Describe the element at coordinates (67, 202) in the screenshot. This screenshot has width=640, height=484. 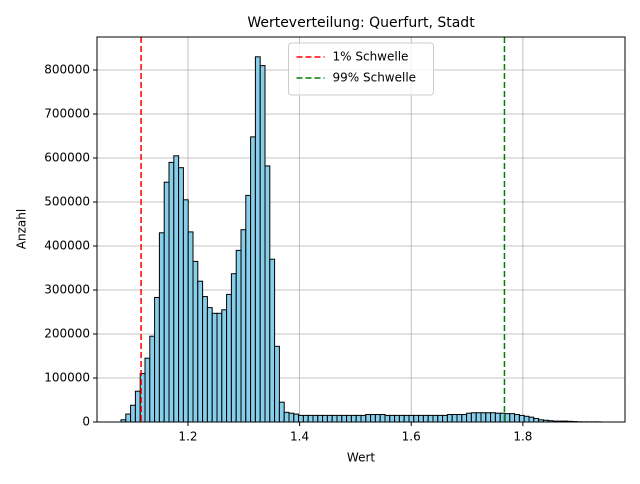
I see `y-tick-label: 500000` at that location.